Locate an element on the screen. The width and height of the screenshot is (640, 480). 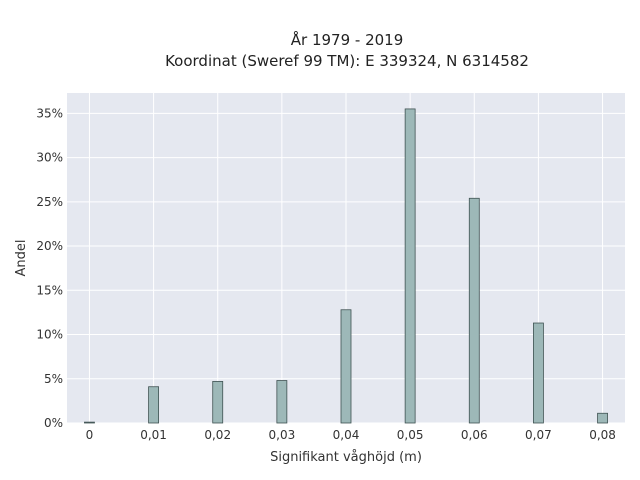
x-tick-label: 0,08 is located at coordinates (602, 435).